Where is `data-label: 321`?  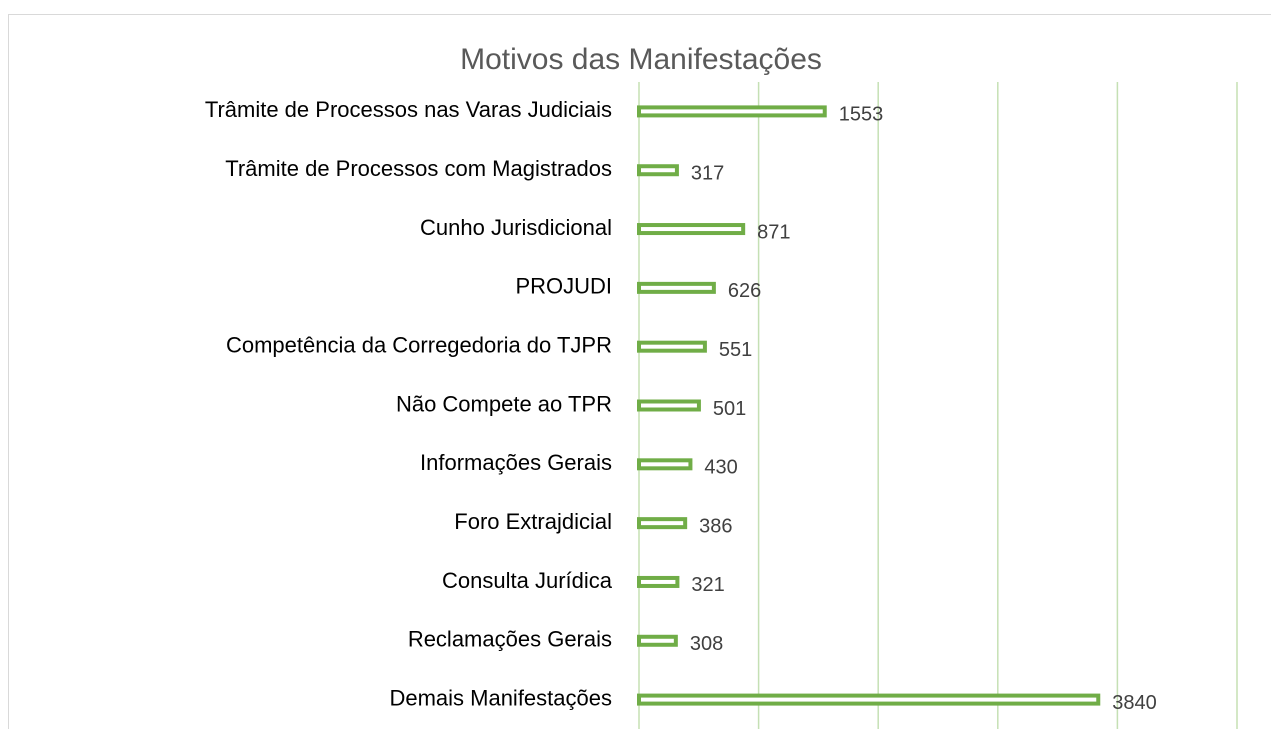
data-label: 321 is located at coordinates (707, 585).